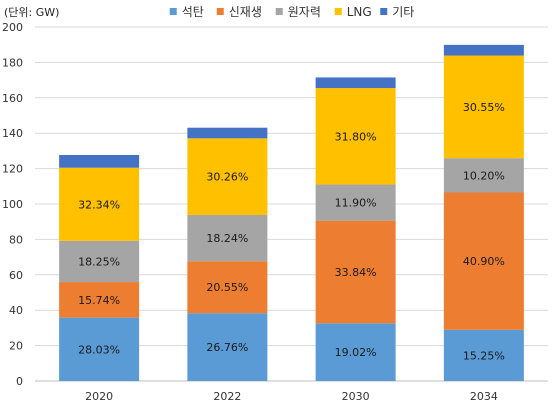 Image resolution: width=557 pixels, height=405 pixels. I want to click on y-tick-label: 160, so click(12, 98).